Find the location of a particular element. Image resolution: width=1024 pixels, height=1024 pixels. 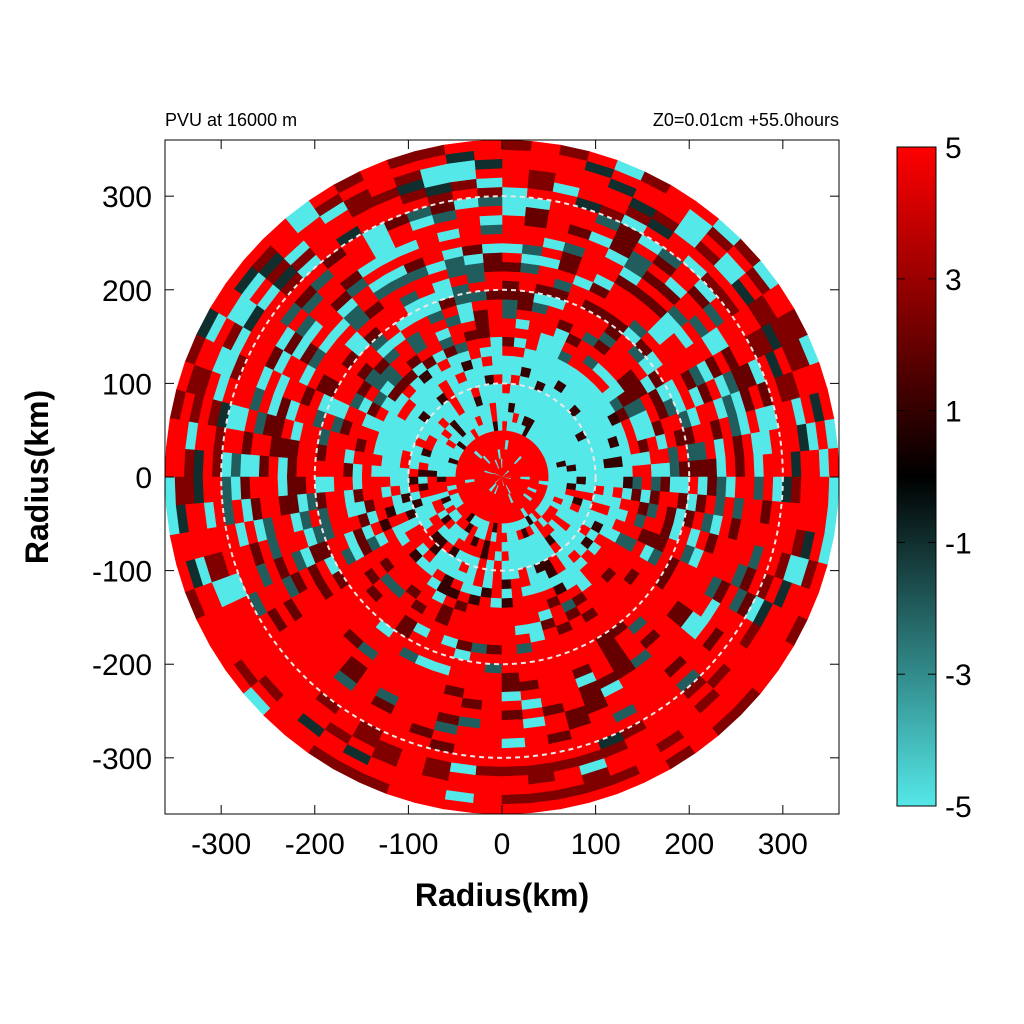

colorbar-tick-label: 5 is located at coordinates (953, 148).